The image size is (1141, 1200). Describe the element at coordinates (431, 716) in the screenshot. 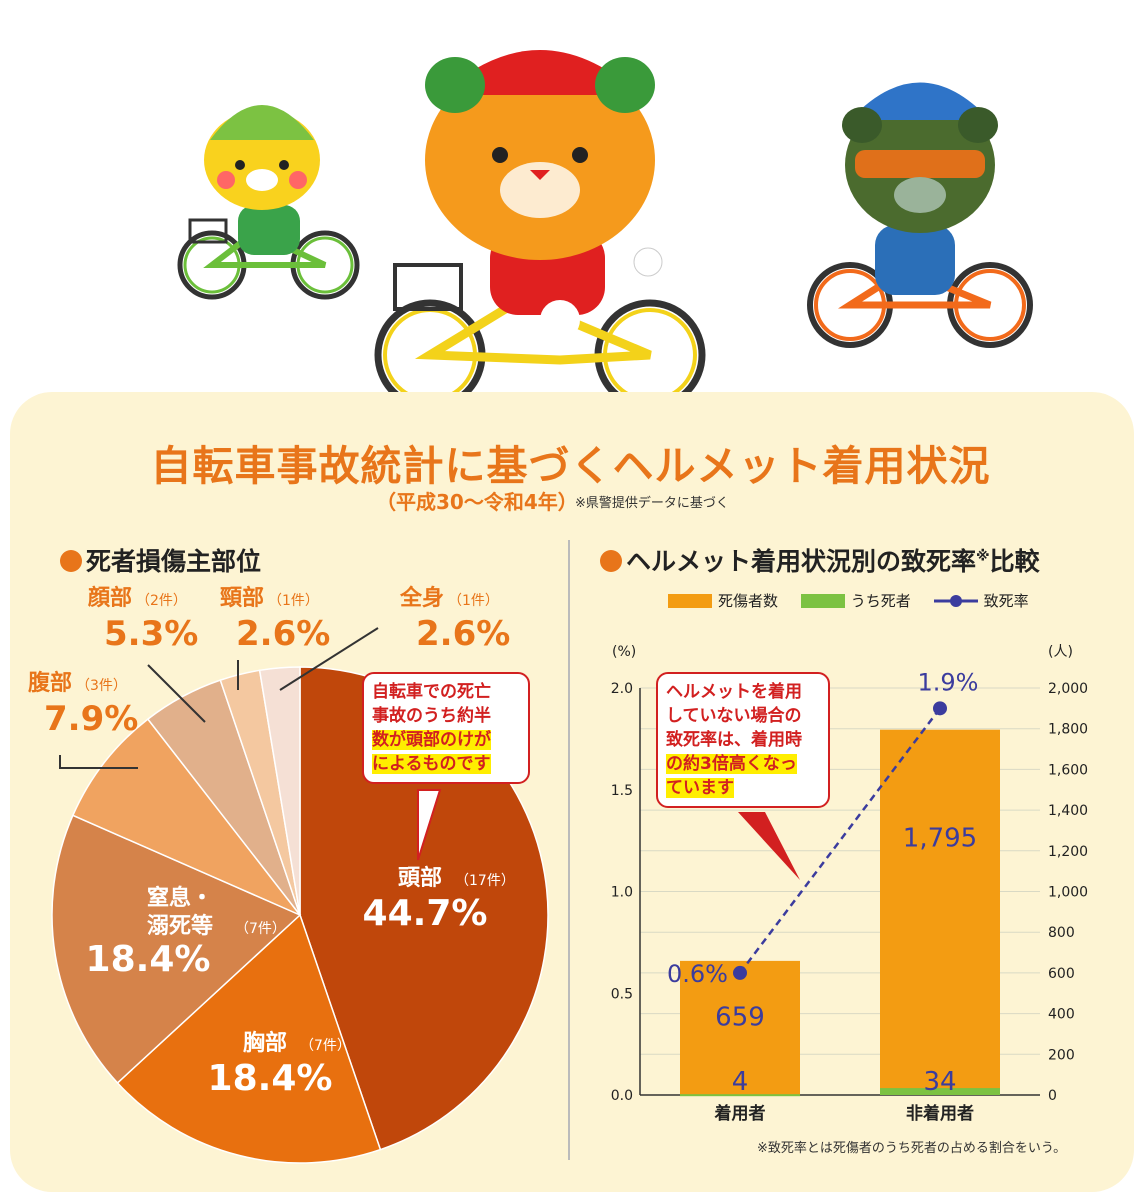

I see `pie-callout-line-2: 事故のうち約半` at that location.